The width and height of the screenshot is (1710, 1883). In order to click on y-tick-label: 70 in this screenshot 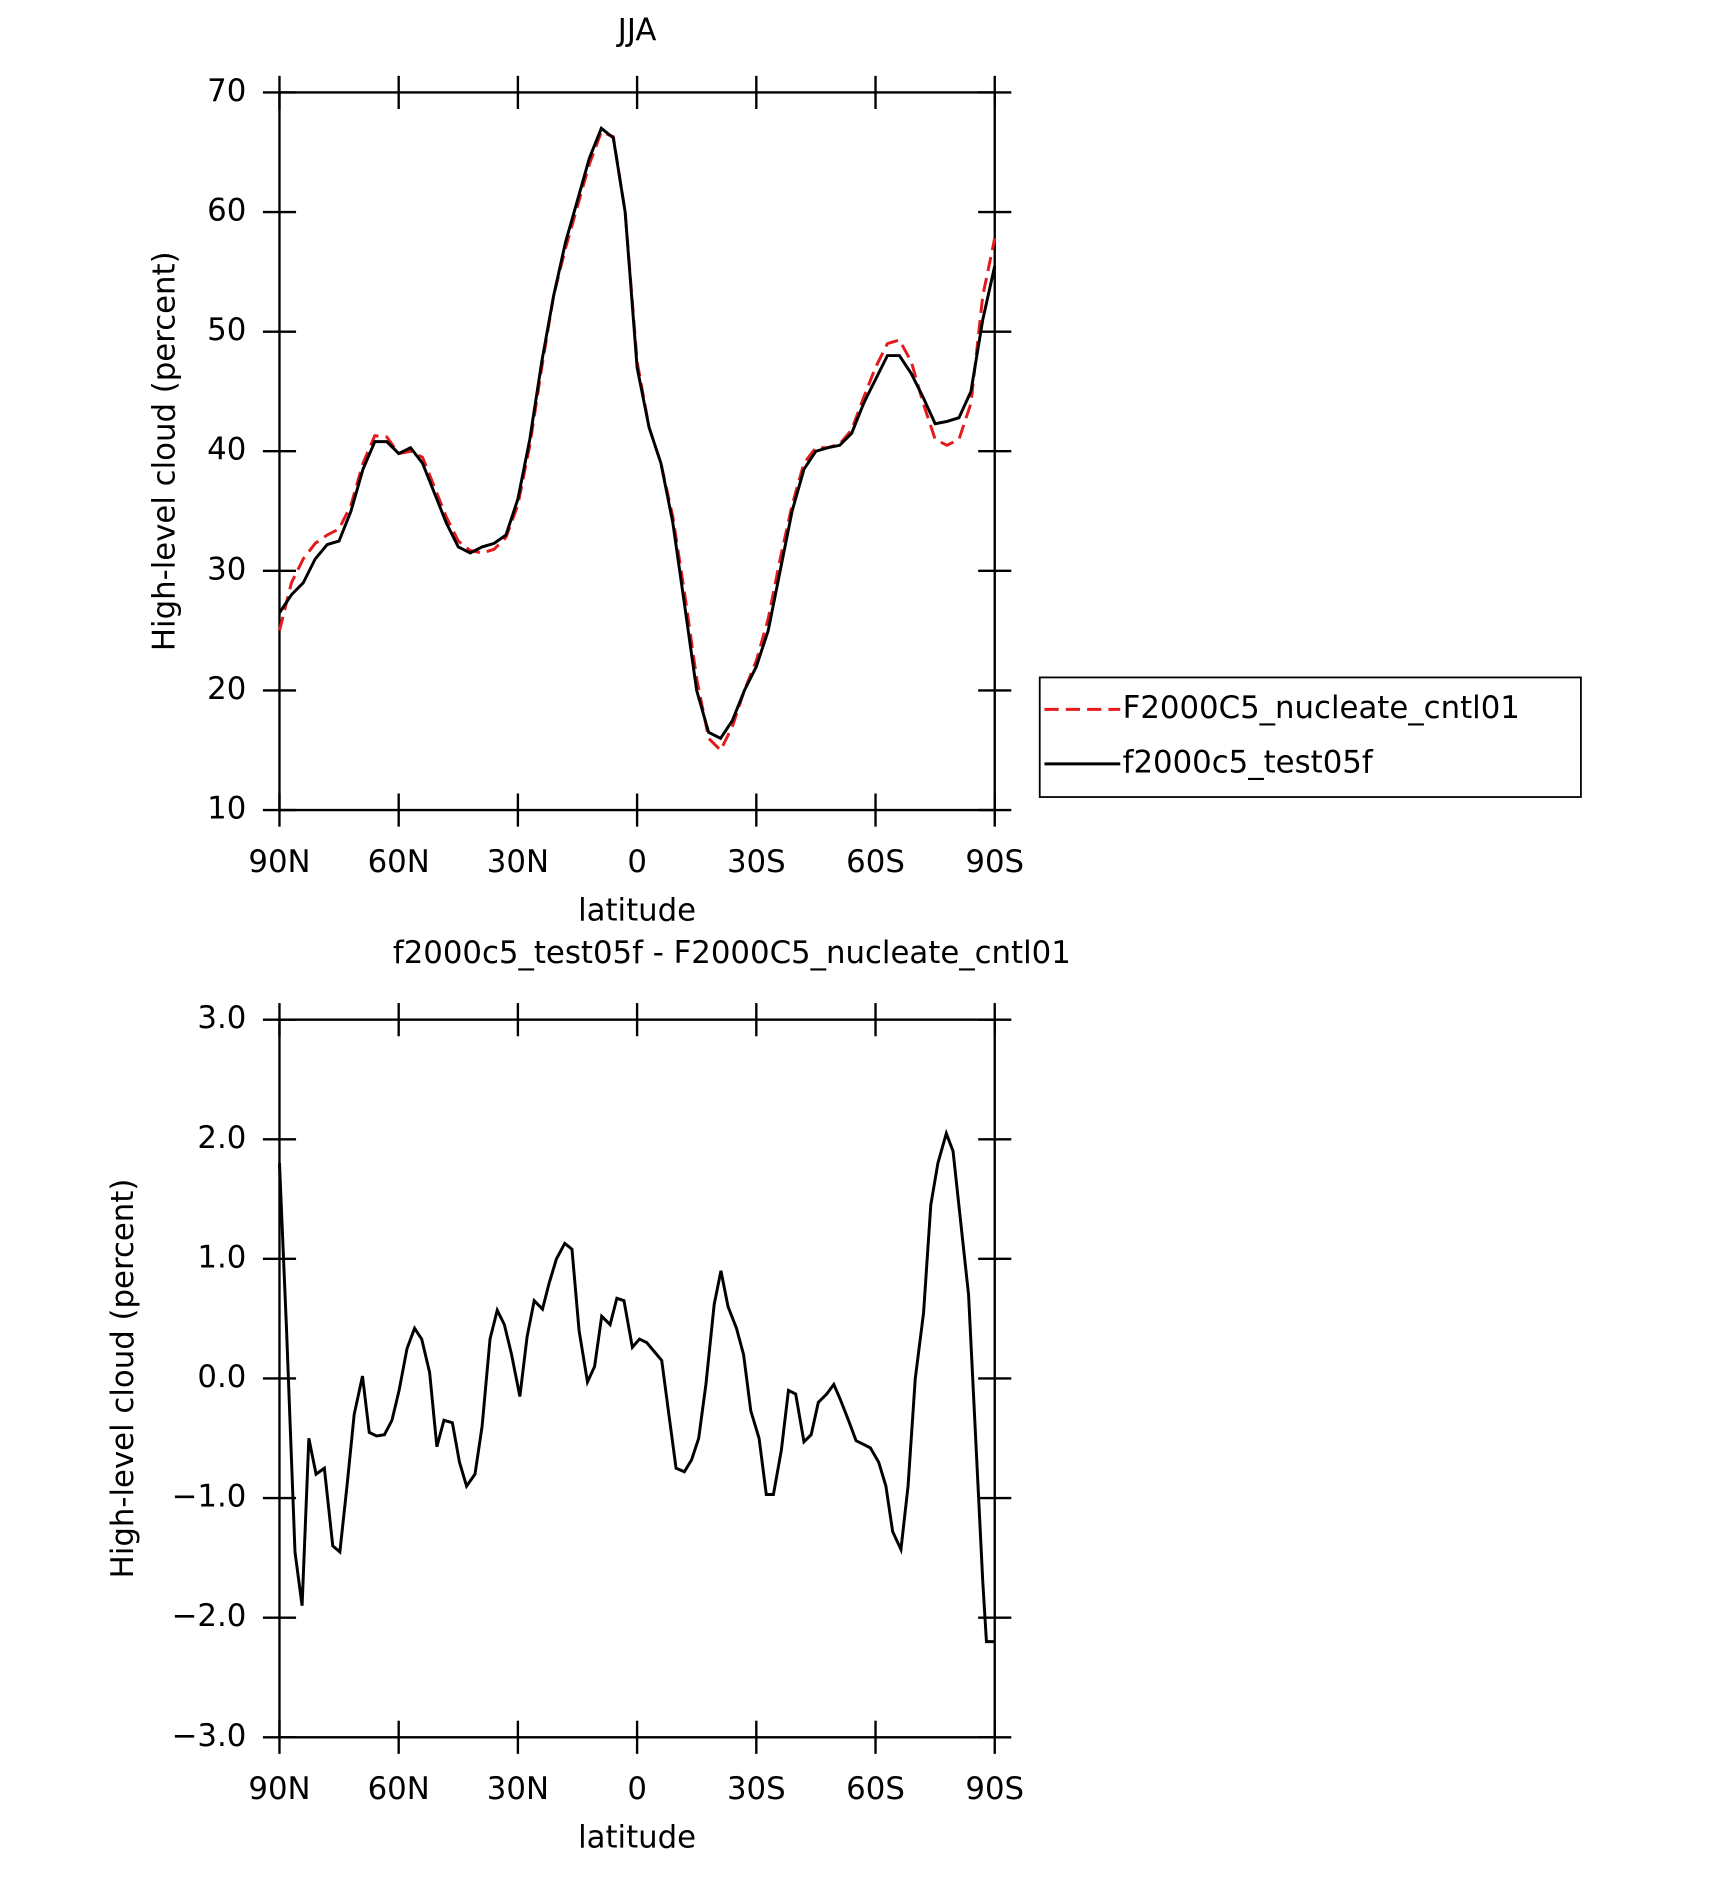, I will do `click(226, 91)`.